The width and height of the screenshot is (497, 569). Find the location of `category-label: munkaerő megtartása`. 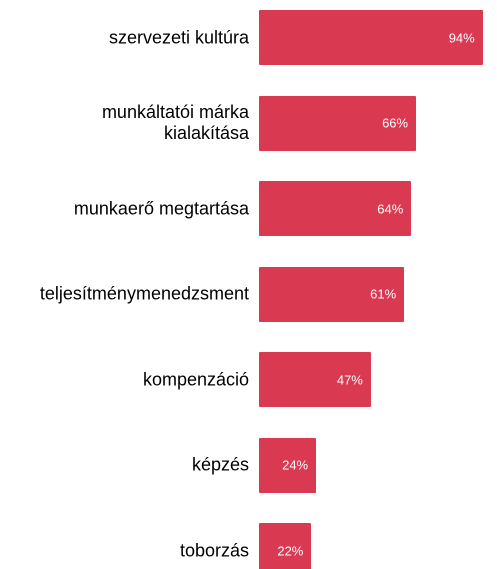

category-label: munkaerő megtartása is located at coordinates (161, 208).